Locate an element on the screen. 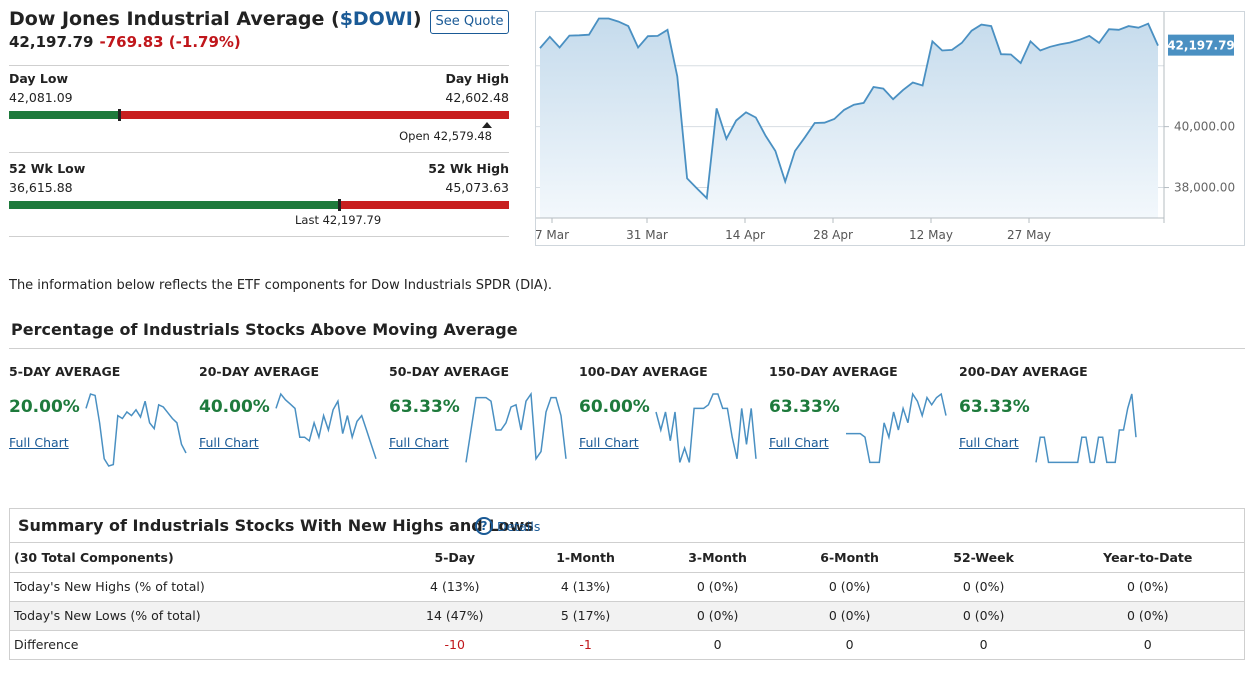  day-range-marker is located at coordinates (119, 115).